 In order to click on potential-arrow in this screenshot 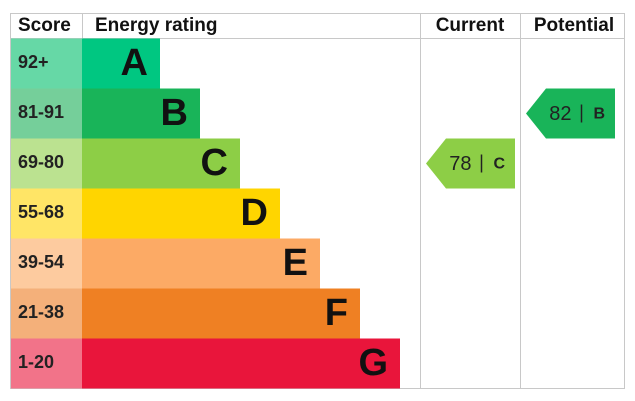, I will do `click(570, 113)`.